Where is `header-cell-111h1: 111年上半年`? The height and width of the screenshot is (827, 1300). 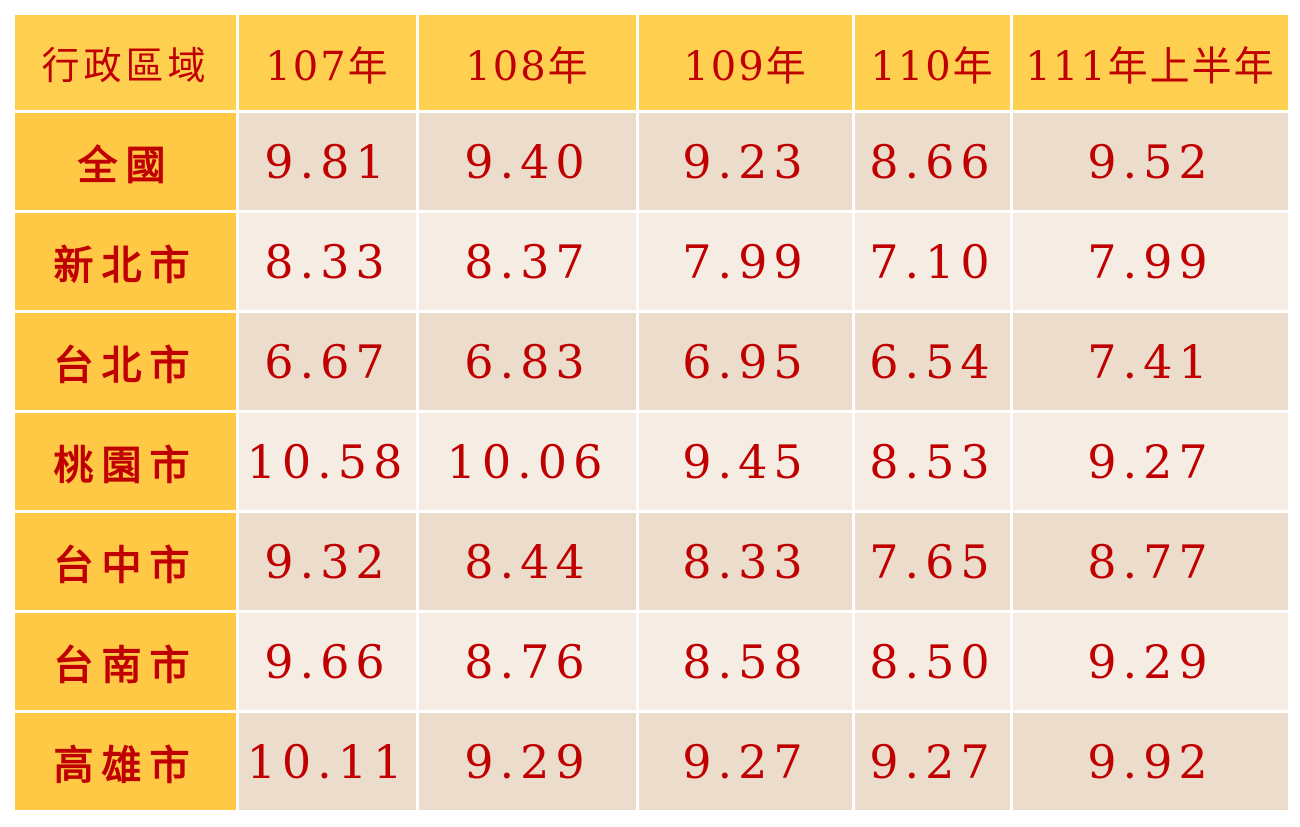
header-cell-111h1: 111年上半年 is located at coordinates (1150, 62).